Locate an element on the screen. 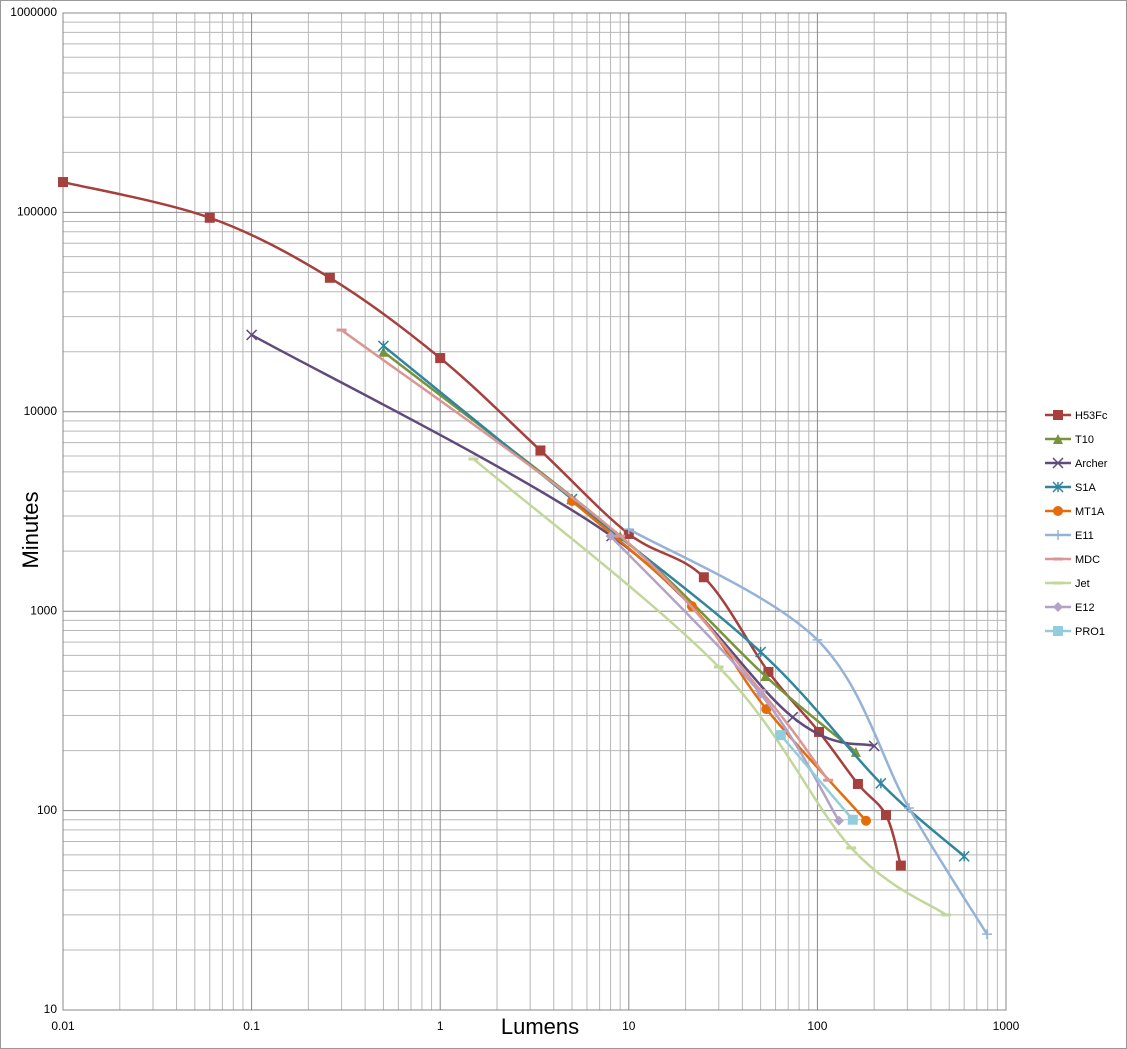 The width and height of the screenshot is (1127, 1049). x-axis-title: Lumens is located at coordinates (540, 1026).